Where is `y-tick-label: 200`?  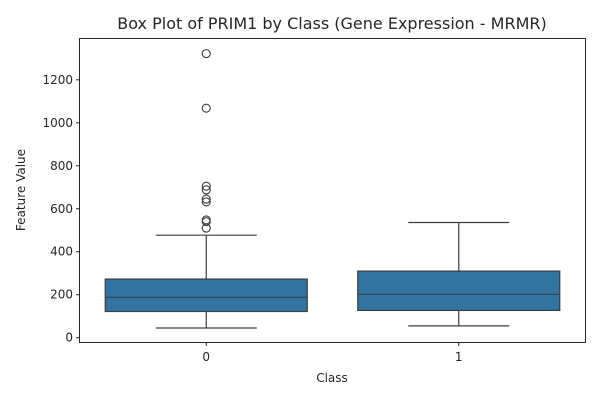 y-tick-label: 200 is located at coordinates (61, 295).